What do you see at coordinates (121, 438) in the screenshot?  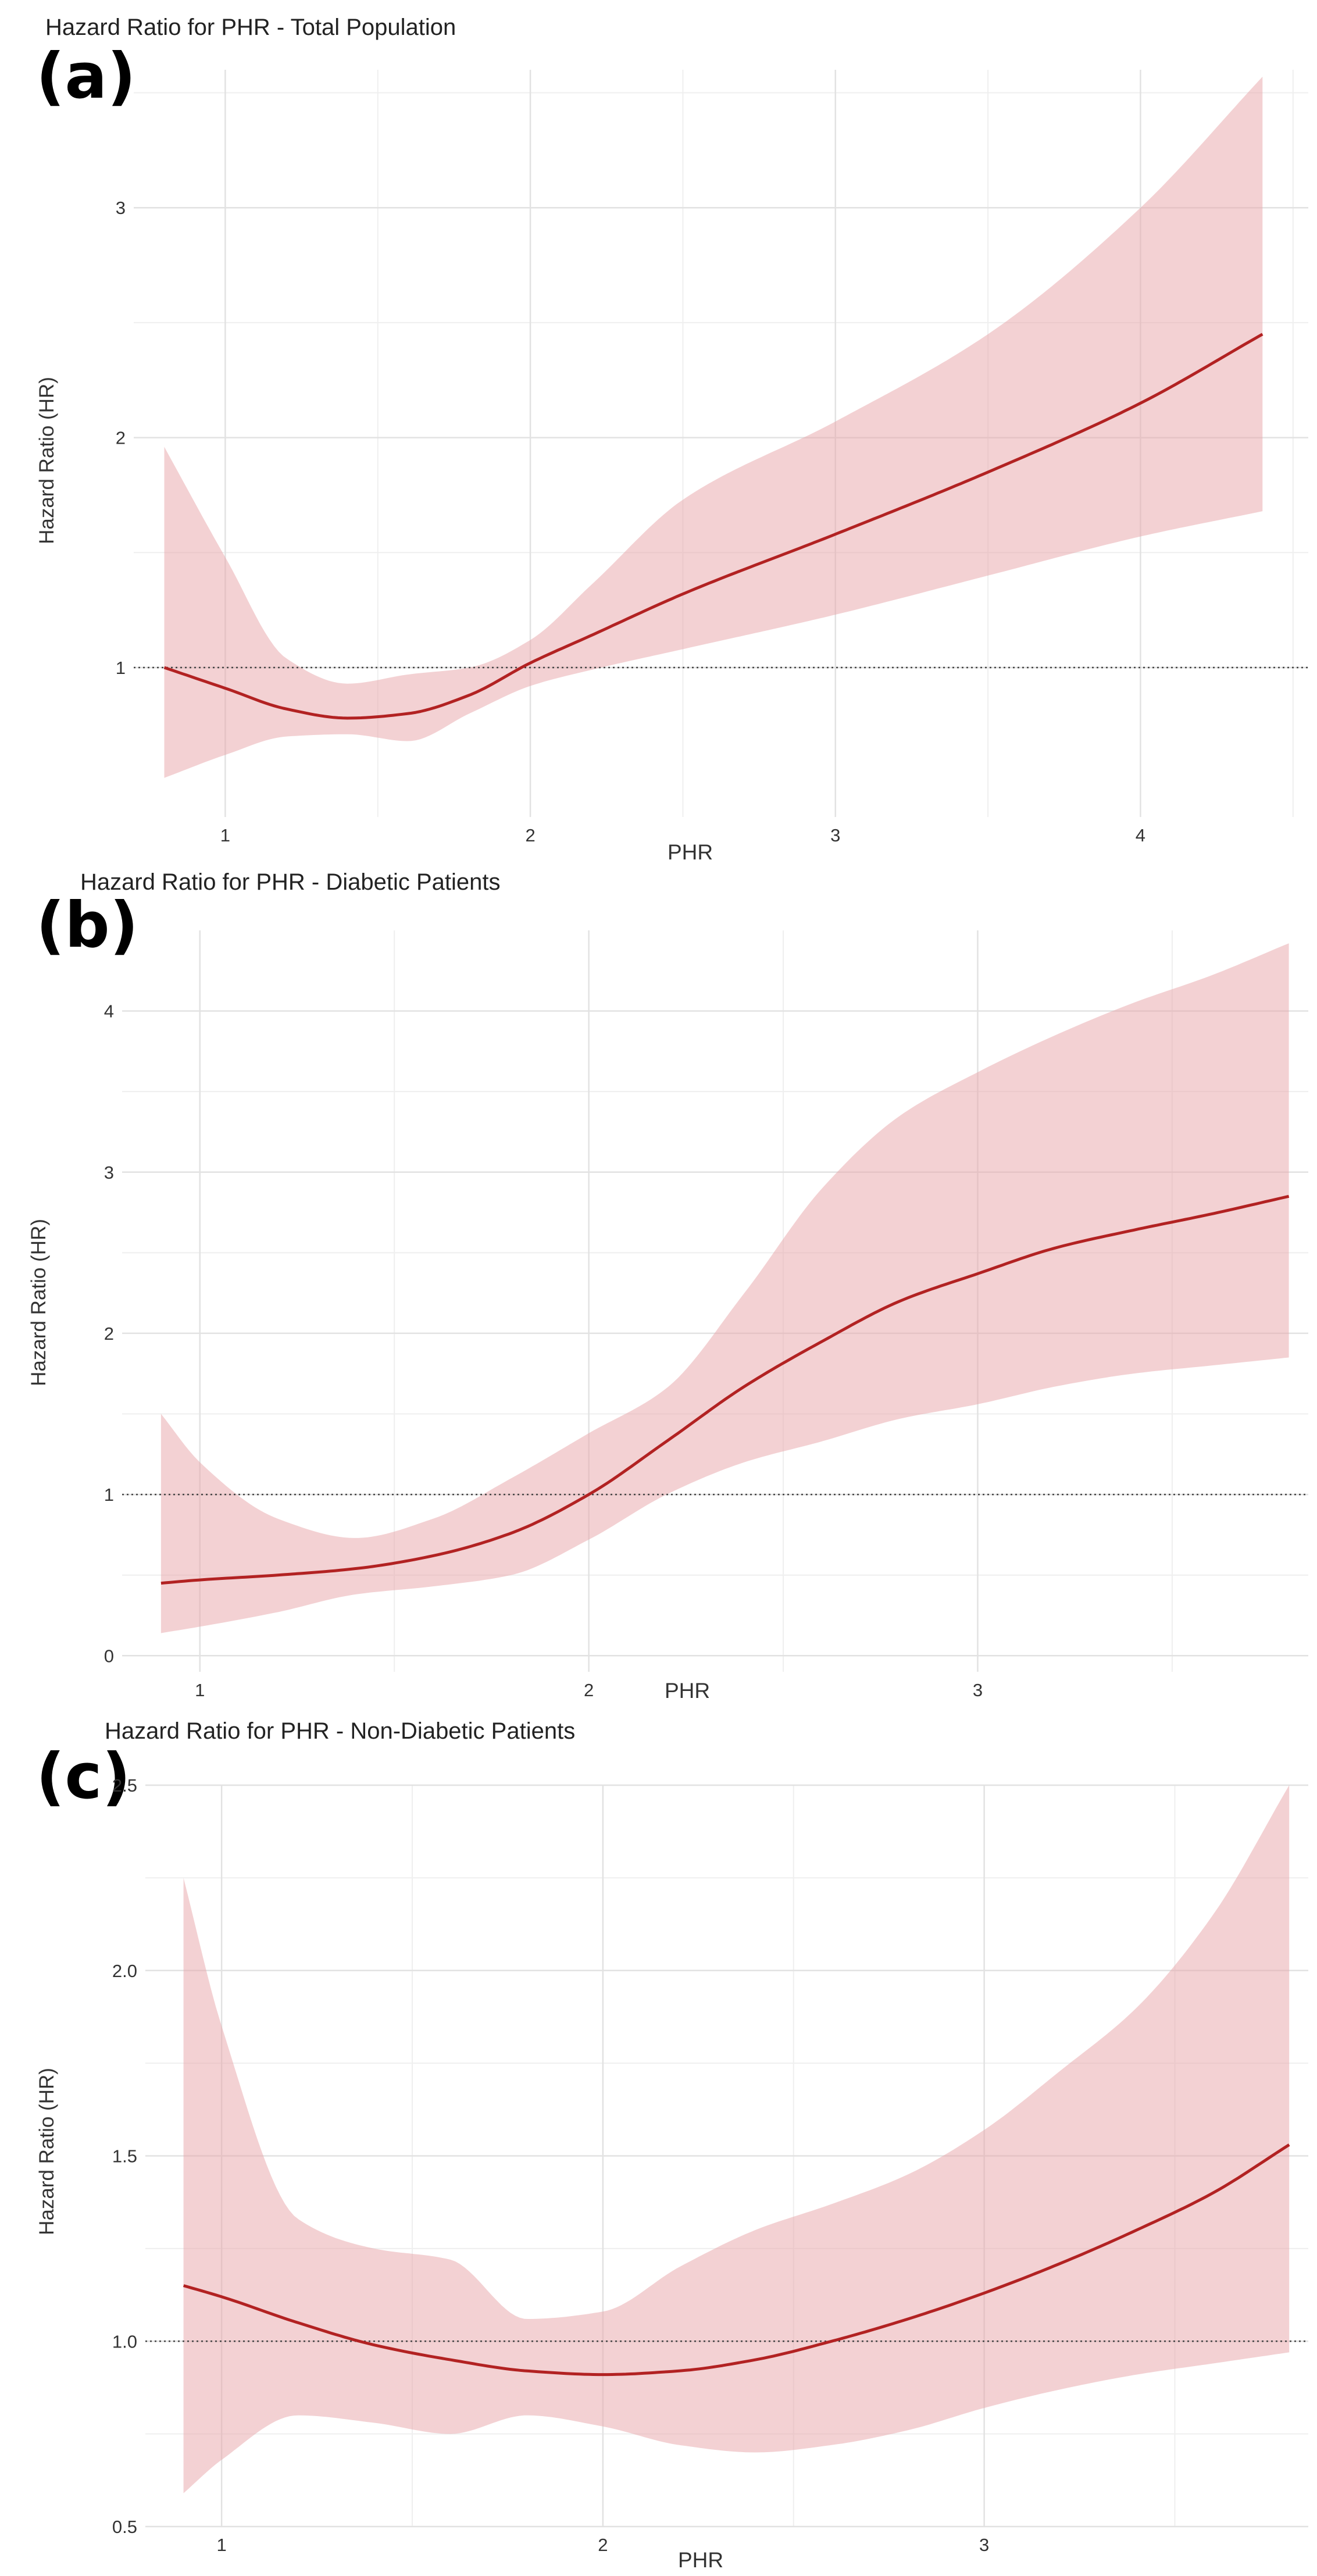 I see `panel-a-y-tick-label: 2` at bounding box center [121, 438].